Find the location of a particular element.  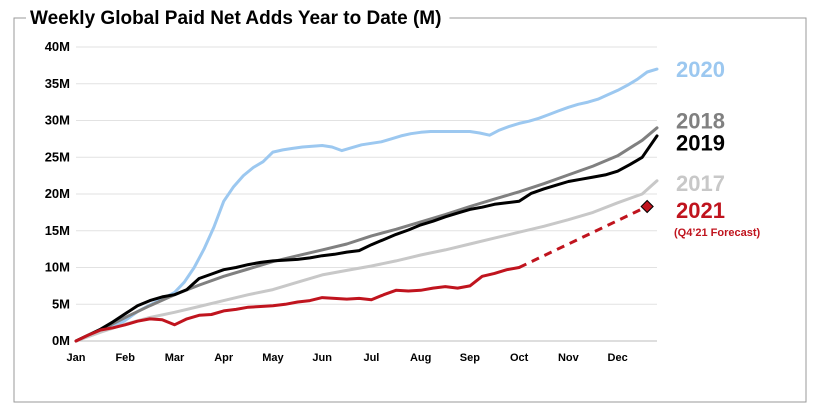

forecast-annotation: (Q4’21 Forecast) is located at coordinates (717, 233).